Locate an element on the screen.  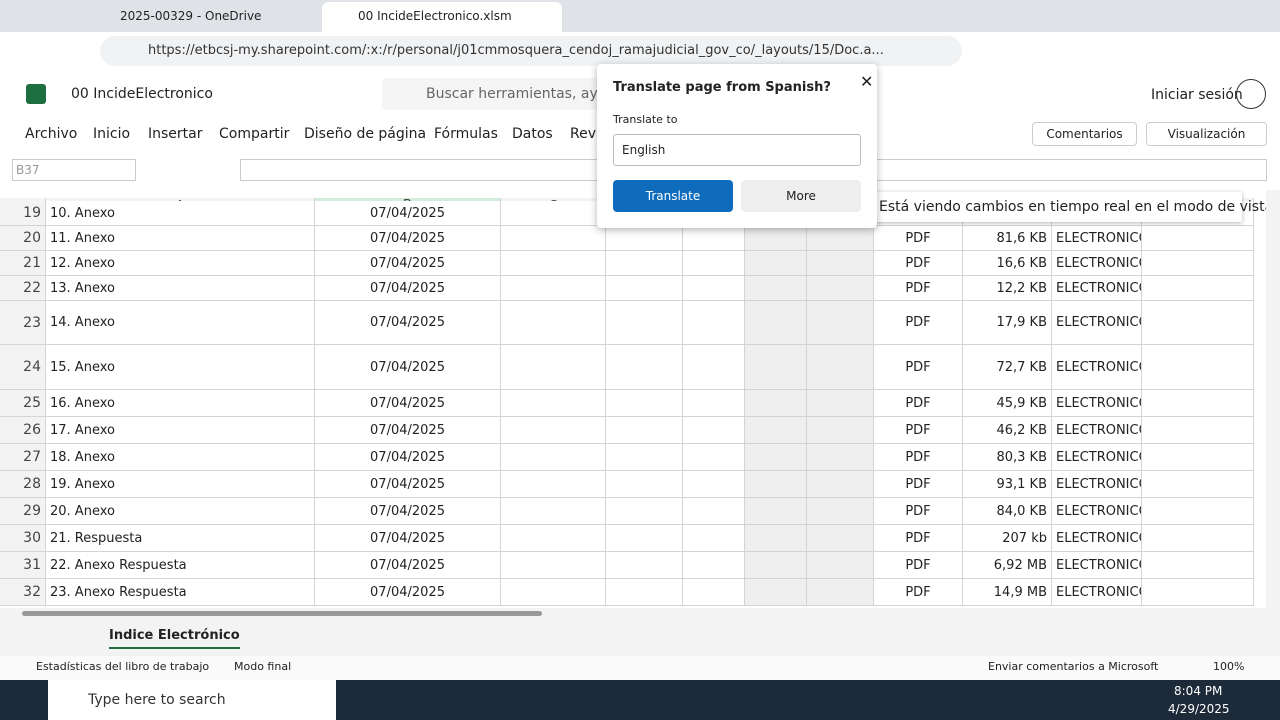
cell: 16. Anexo is located at coordinates (180, 403).